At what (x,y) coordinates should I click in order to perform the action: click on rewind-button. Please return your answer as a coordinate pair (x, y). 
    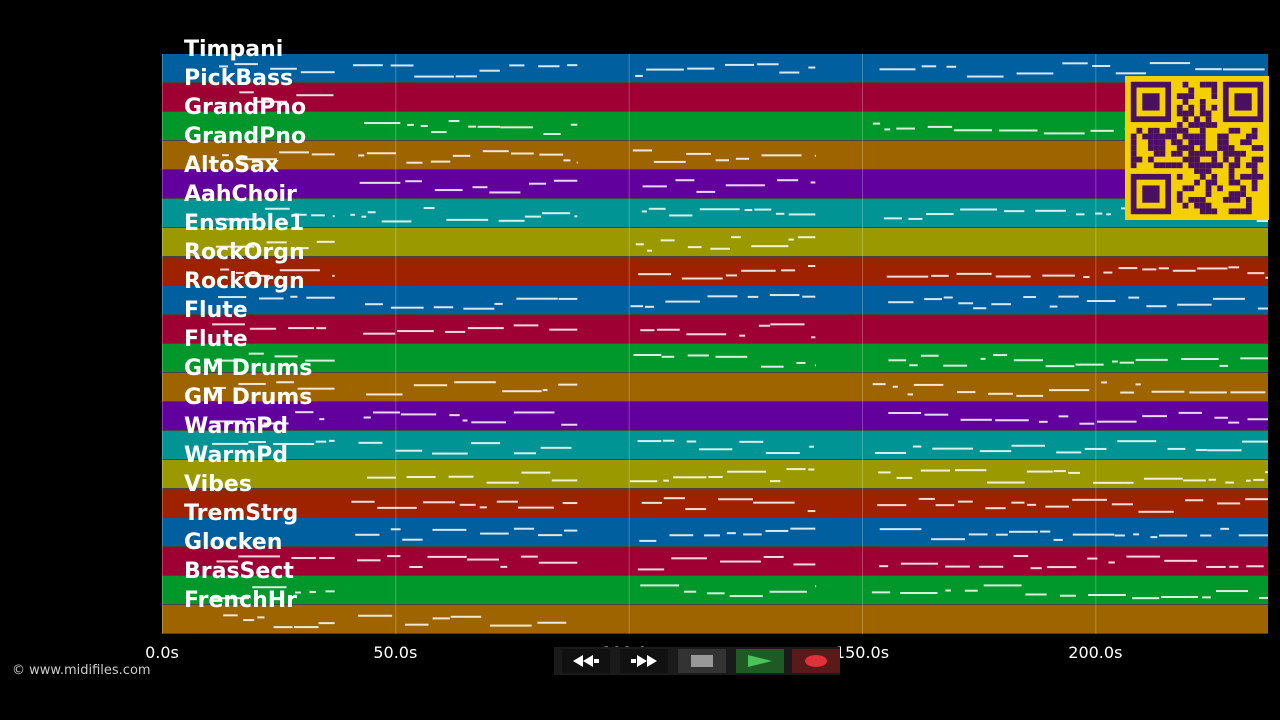
    Looking at the image, I should click on (586, 661).